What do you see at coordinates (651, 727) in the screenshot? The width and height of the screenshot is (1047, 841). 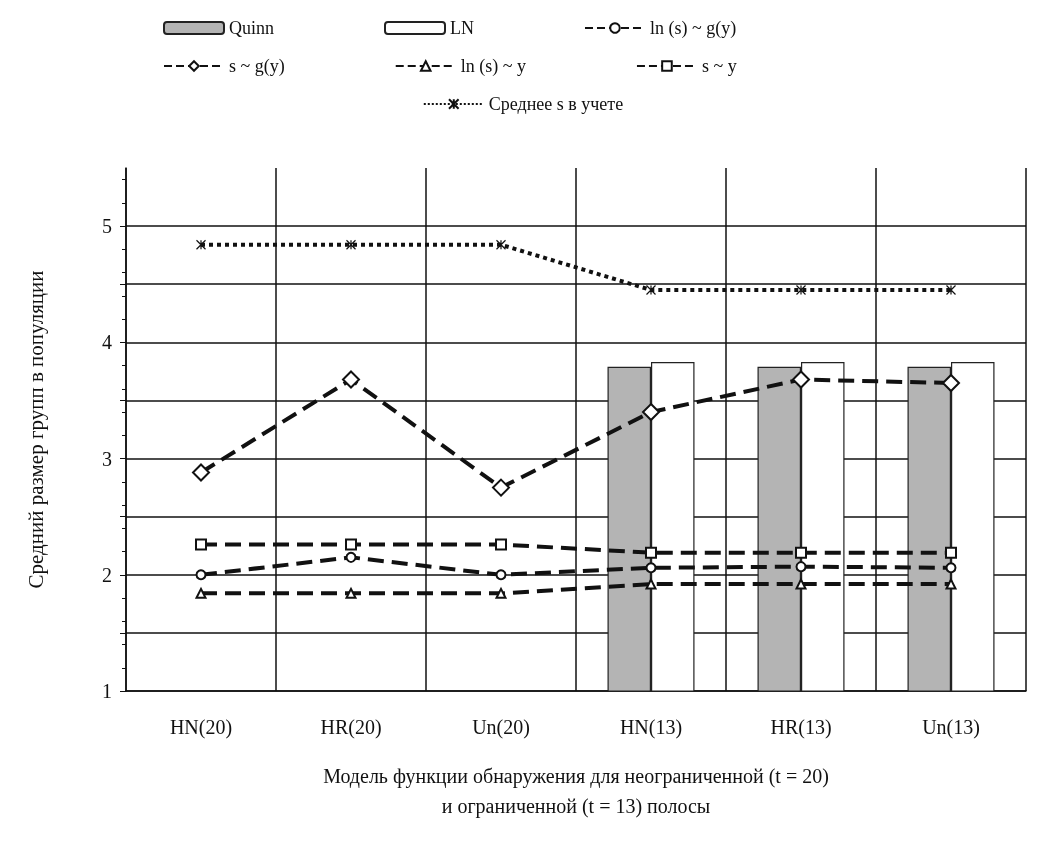 I see `x-tick-label: HN(13)` at bounding box center [651, 727].